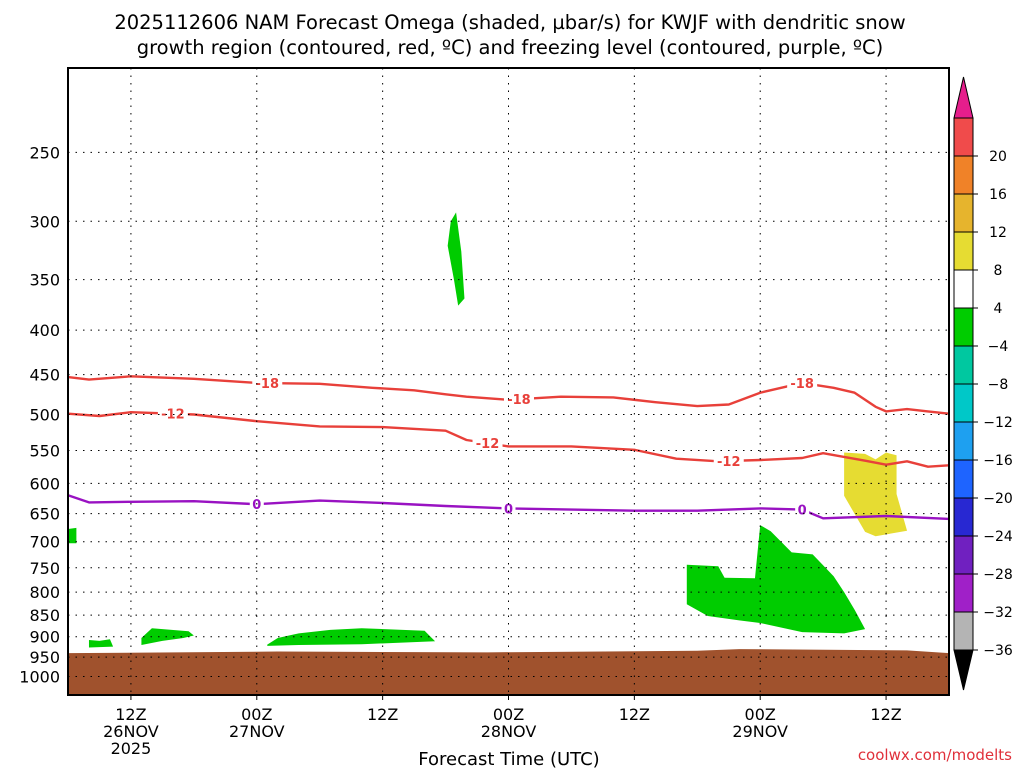 This screenshot has height=768, width=1024. I want to click on x-tick-year-6: 2025, so click(131, 748).